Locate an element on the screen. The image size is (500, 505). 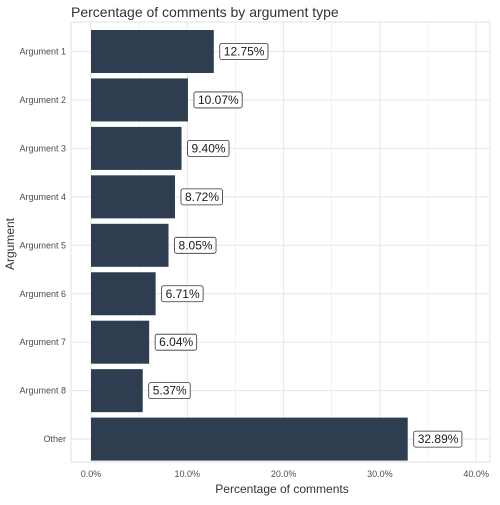
x-axis-ticks: 0.0% 10.0% 20.0% 30.0% 40.0% is located at coordinates (285, 474).